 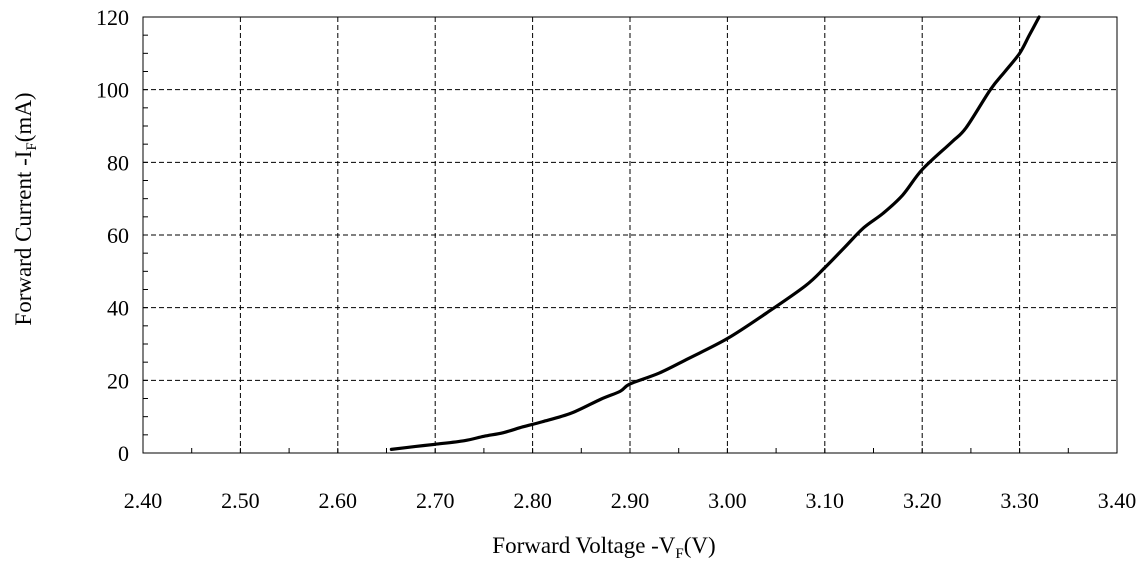 I want to click on y-tick-label: 100, so click(x=112, y=90).